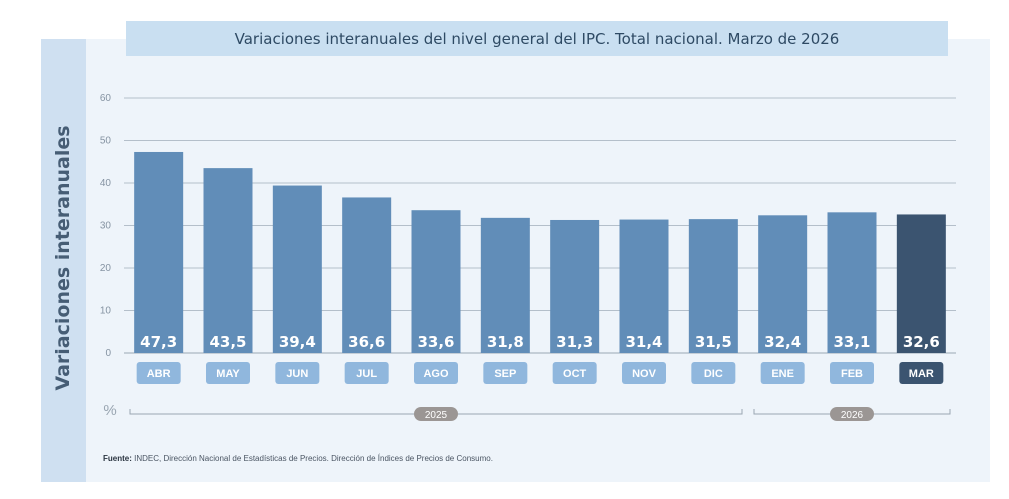 Image resolution: width=1009 pixels, height=499 pixels. What do you see at coordinates (713, 342) in the screenshot?
I see `data-label: 31,5` at bounding box center [713, 342].